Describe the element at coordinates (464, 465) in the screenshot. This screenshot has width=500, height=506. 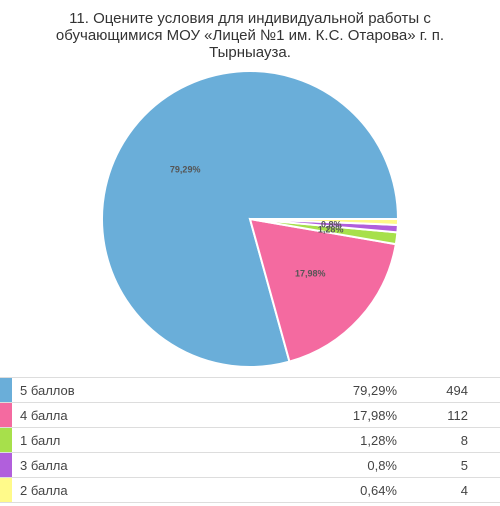
I see `legend-count: 5` at that location.